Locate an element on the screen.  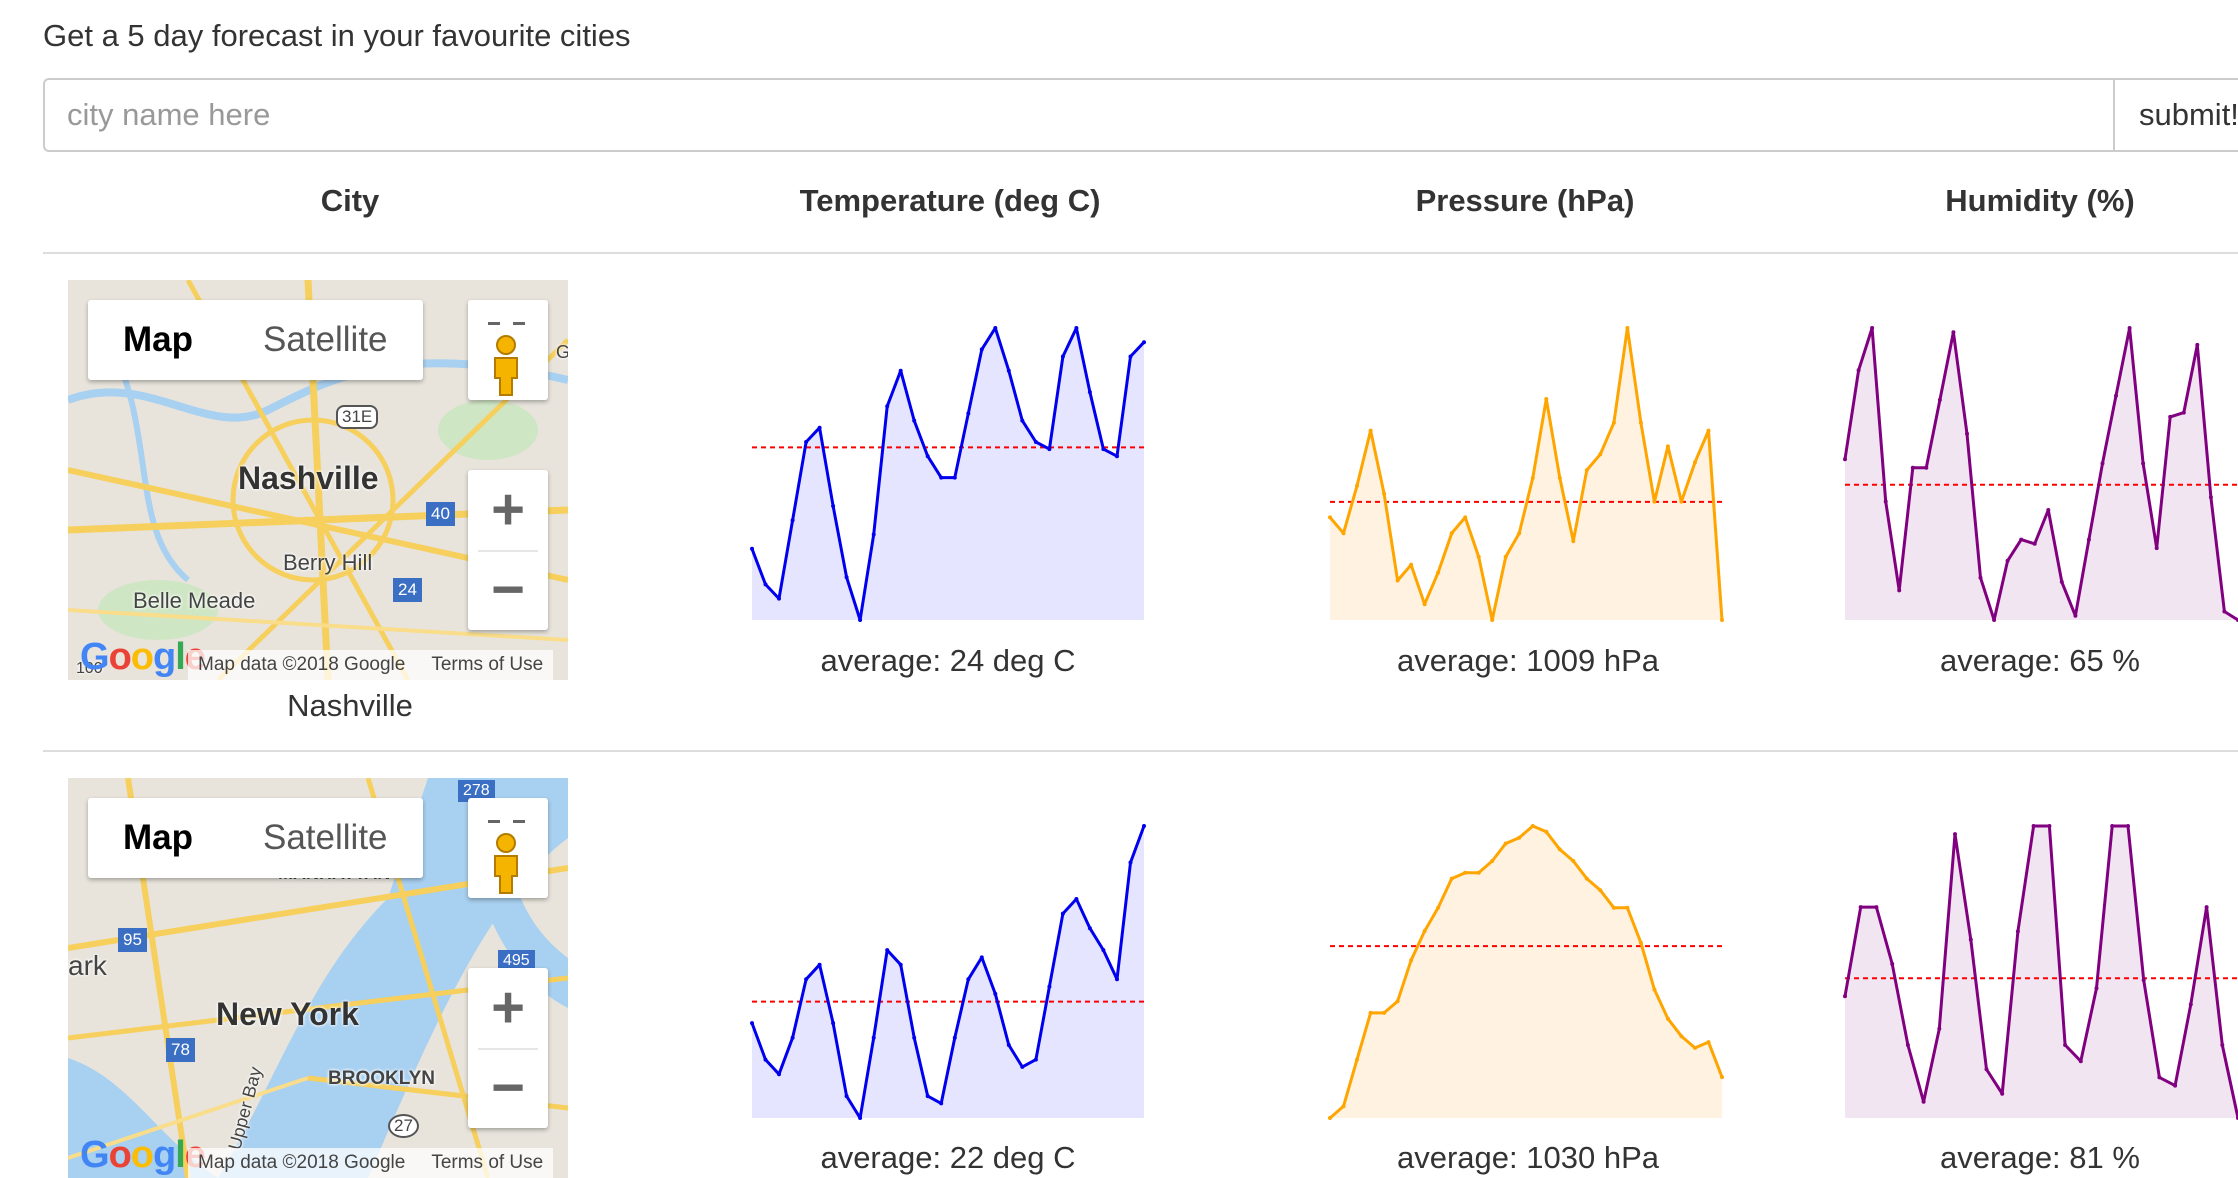
interstate-shield: 78 is located at coordinates (180, 1050).